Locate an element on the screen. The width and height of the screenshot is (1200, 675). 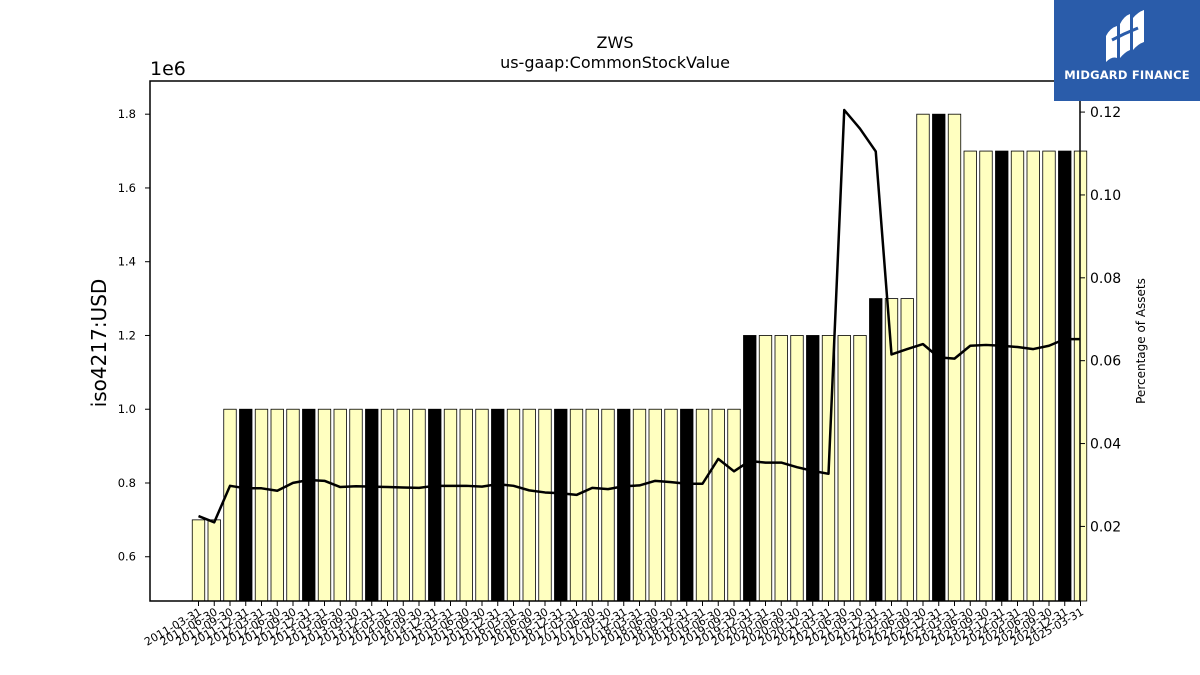
y2-tick-label: 0.08 is located at coordinates (1105, 279).